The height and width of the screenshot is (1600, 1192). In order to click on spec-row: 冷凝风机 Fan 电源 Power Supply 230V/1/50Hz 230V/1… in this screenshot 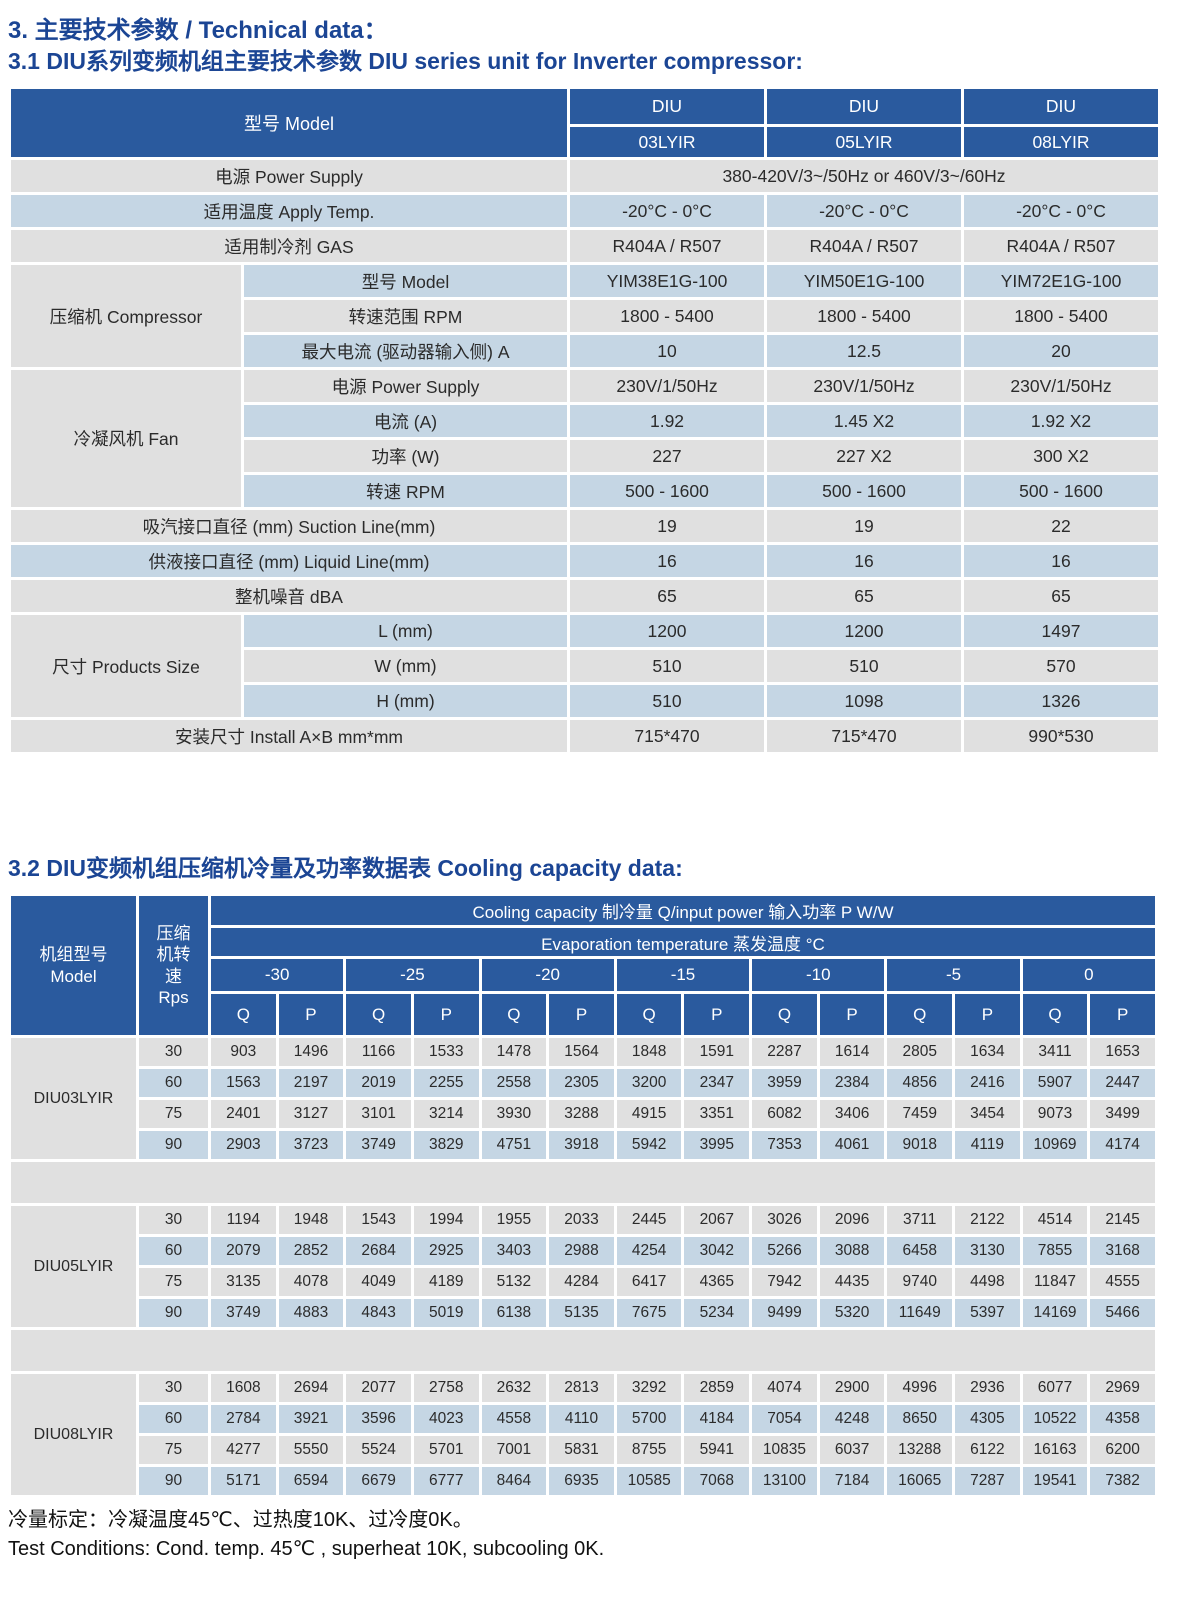, I will do `click(584, 439)`.